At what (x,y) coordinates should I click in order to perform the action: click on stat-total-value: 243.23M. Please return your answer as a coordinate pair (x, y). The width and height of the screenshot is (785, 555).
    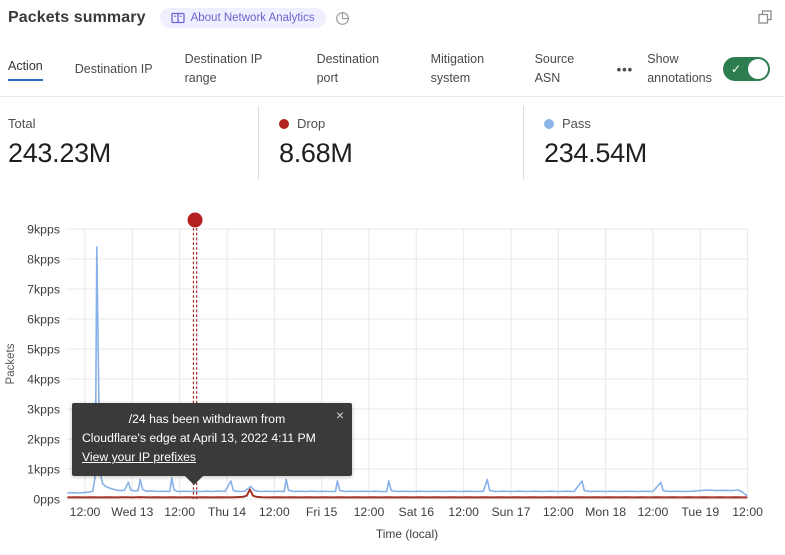
    Looking at the image, I should click on (59, 153).